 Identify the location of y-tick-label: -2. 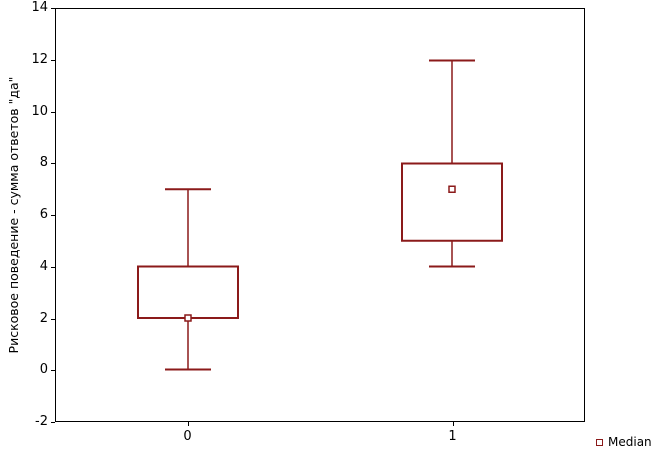
(41, 421).